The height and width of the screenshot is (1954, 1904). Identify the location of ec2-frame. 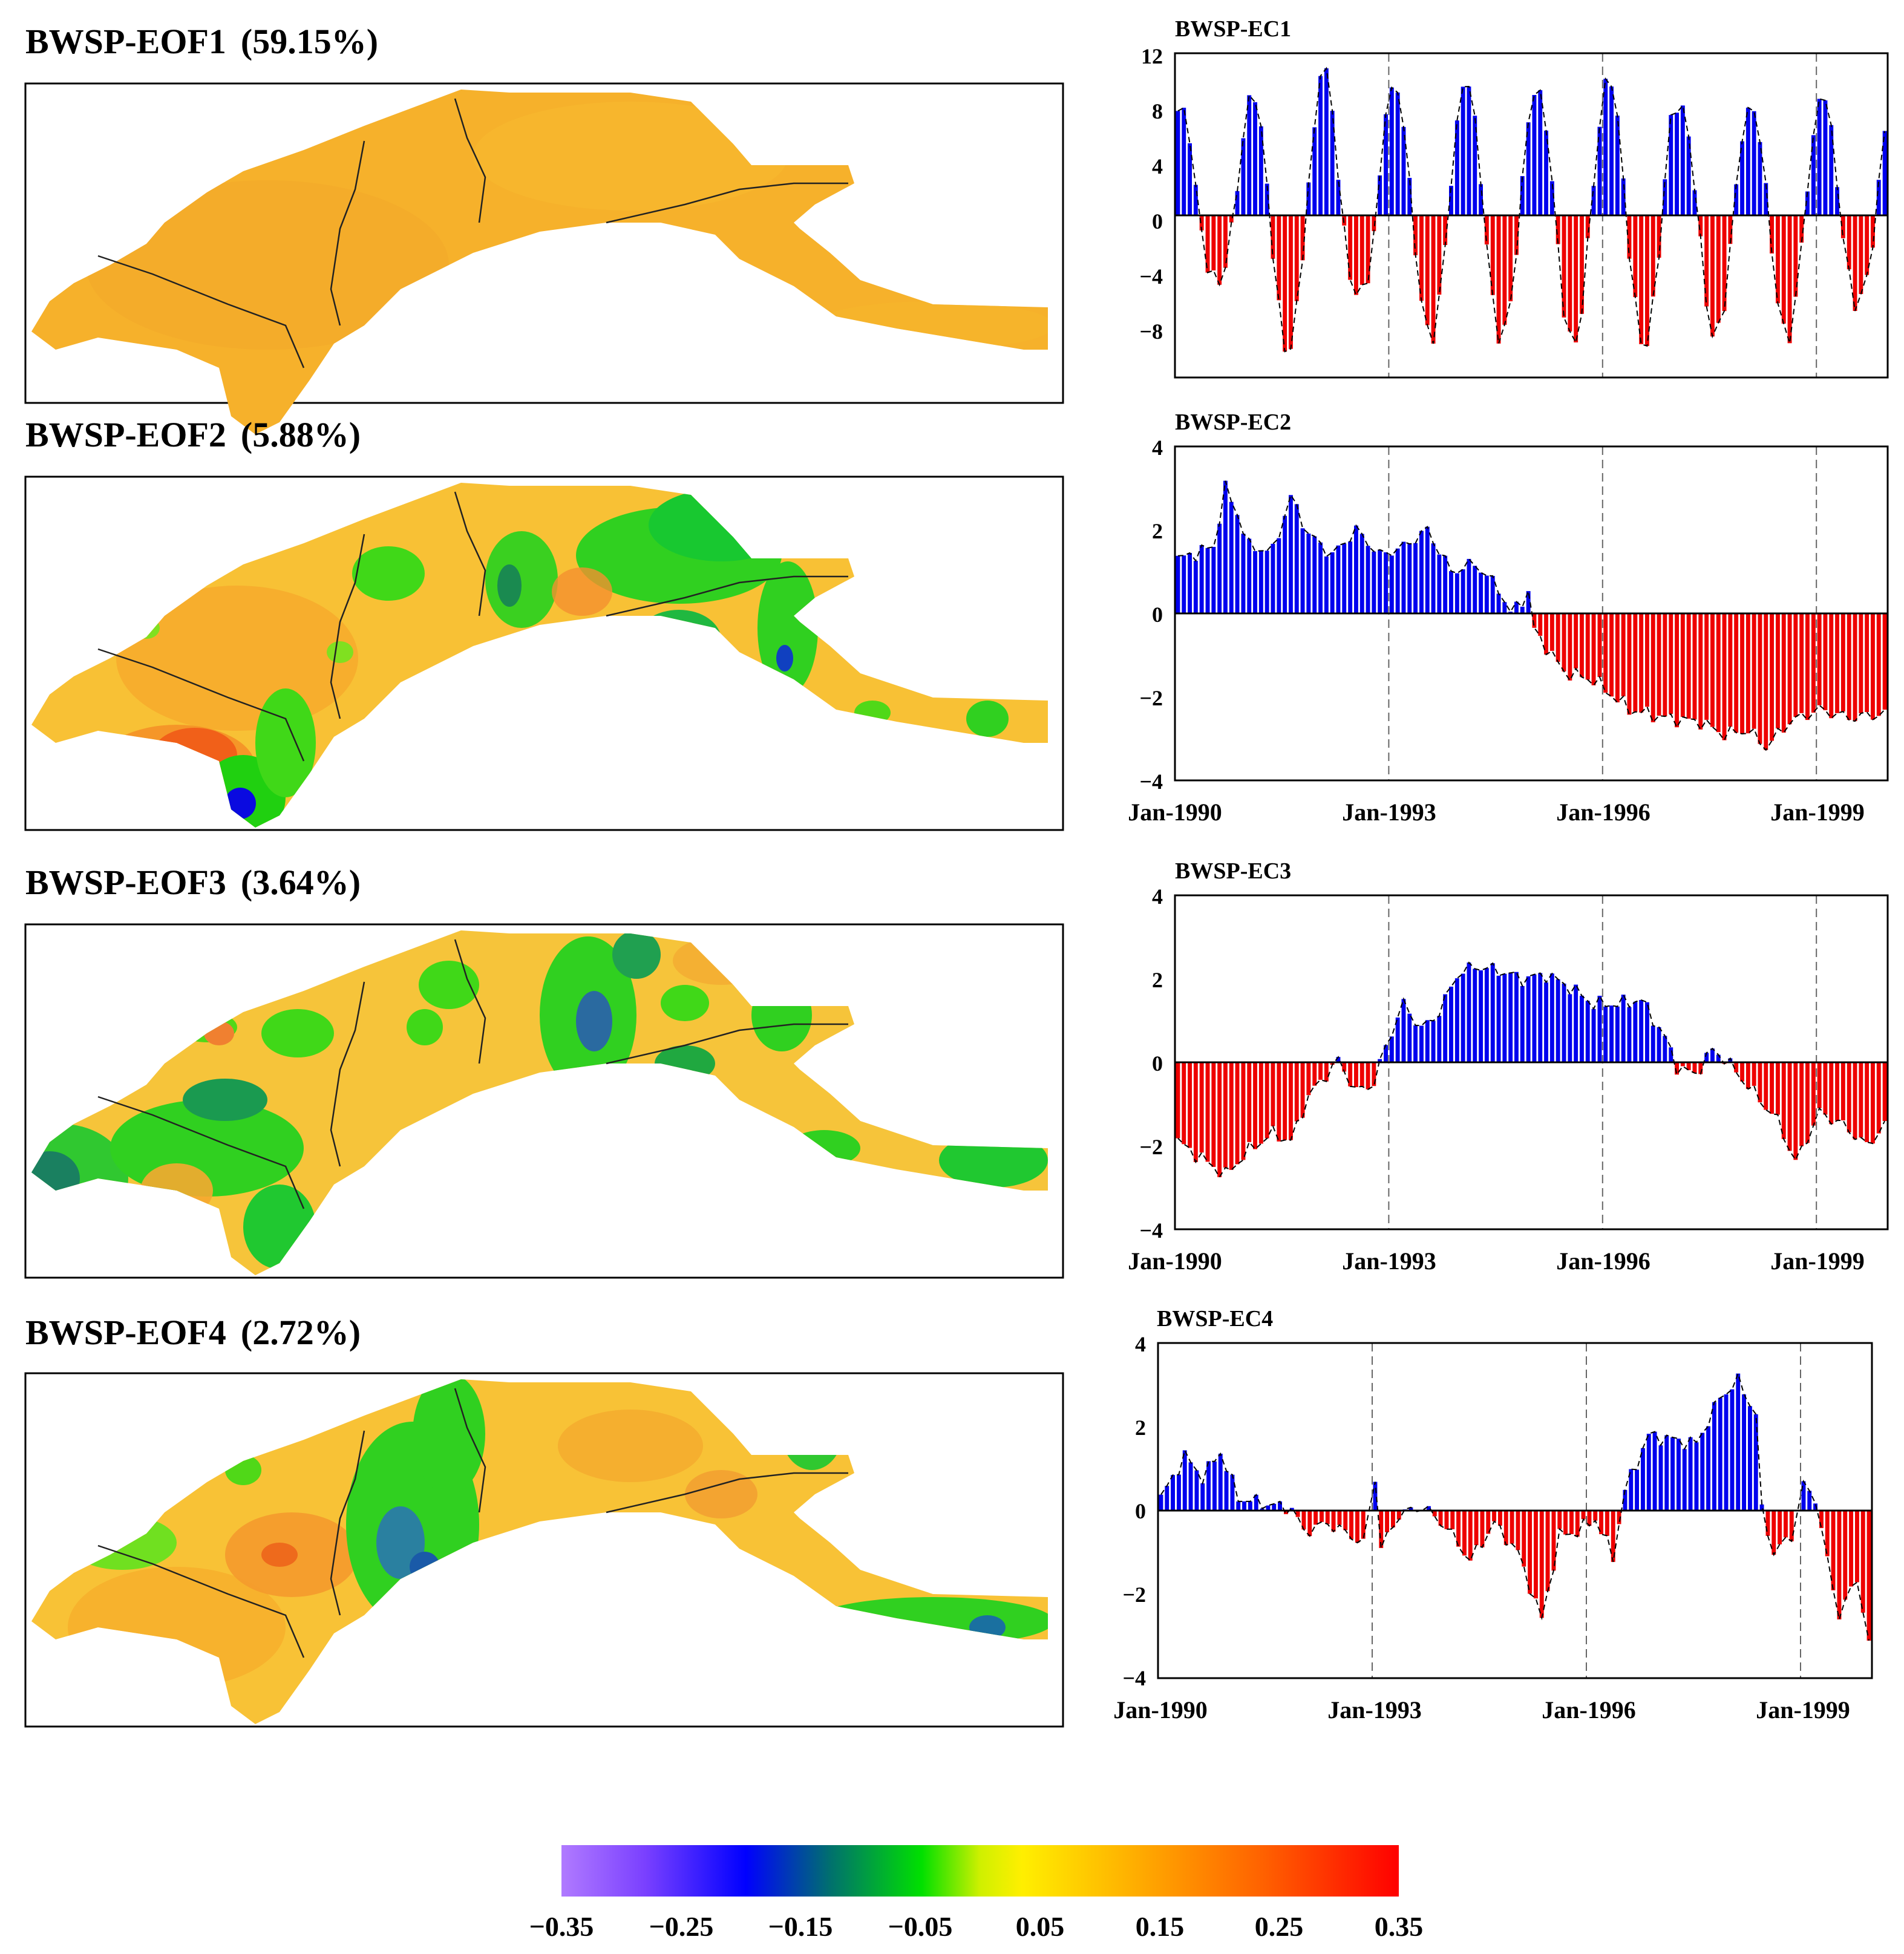
(1531, 613).